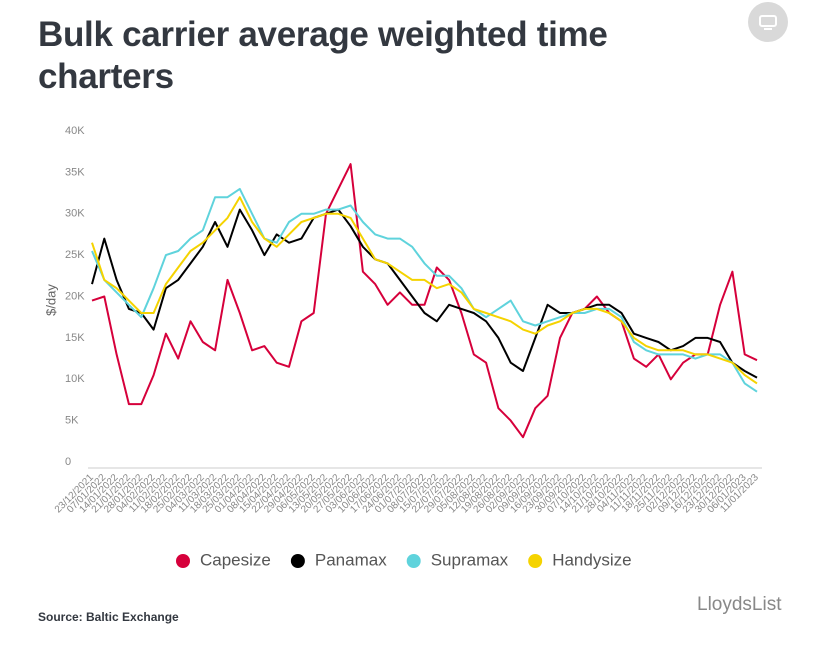  What do you see at coordinates (351, 559) in the screenshot?
I see `legend-label: Panamax` at bounding box center [351, 559].